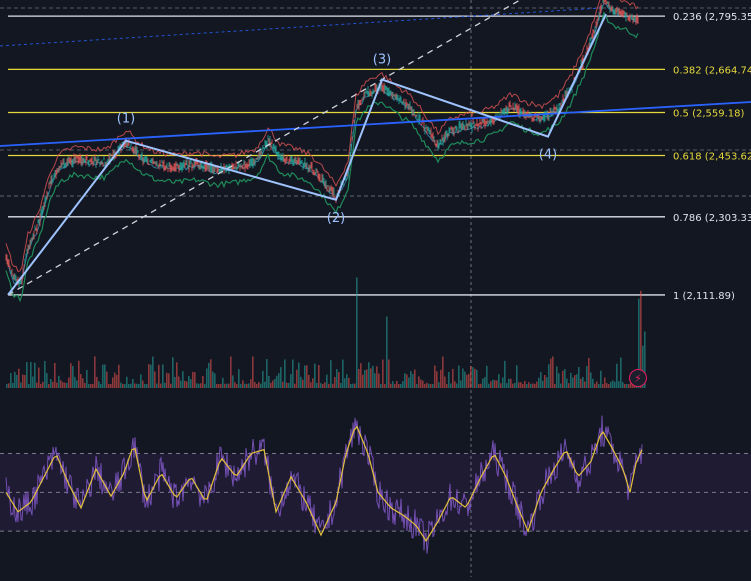 The height and width of the screenshot is (581, 751). What do you see at coordinates (638, 378) in the screenshot?
I see `lightning-icon: ⚡` at bounding box center [638, 378].